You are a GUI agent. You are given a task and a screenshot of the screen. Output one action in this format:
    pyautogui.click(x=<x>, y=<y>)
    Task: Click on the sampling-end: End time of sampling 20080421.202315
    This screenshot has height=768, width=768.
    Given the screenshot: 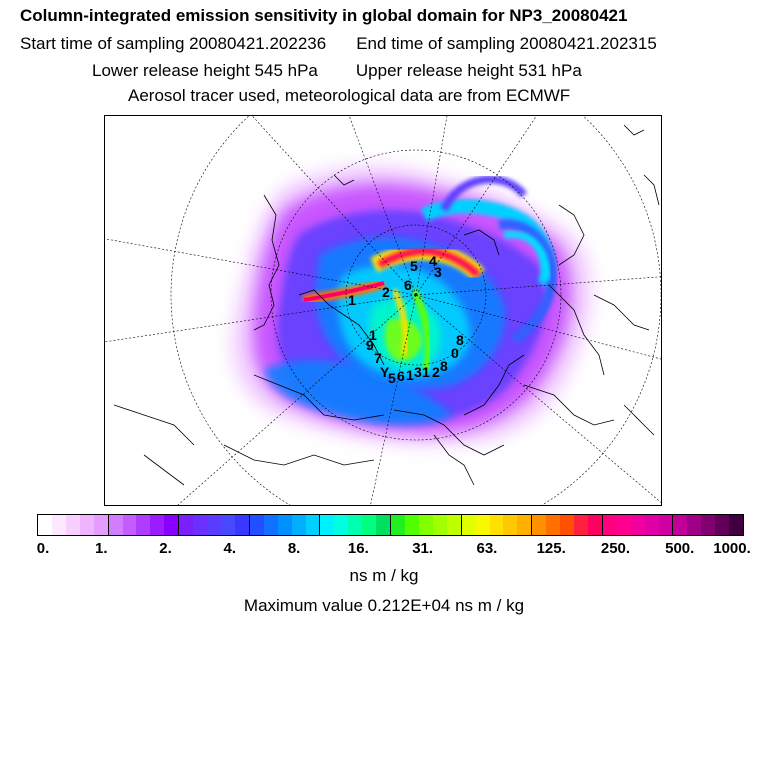 What is the action you would take?
    pyautogui.click(x=506, y=43)
    